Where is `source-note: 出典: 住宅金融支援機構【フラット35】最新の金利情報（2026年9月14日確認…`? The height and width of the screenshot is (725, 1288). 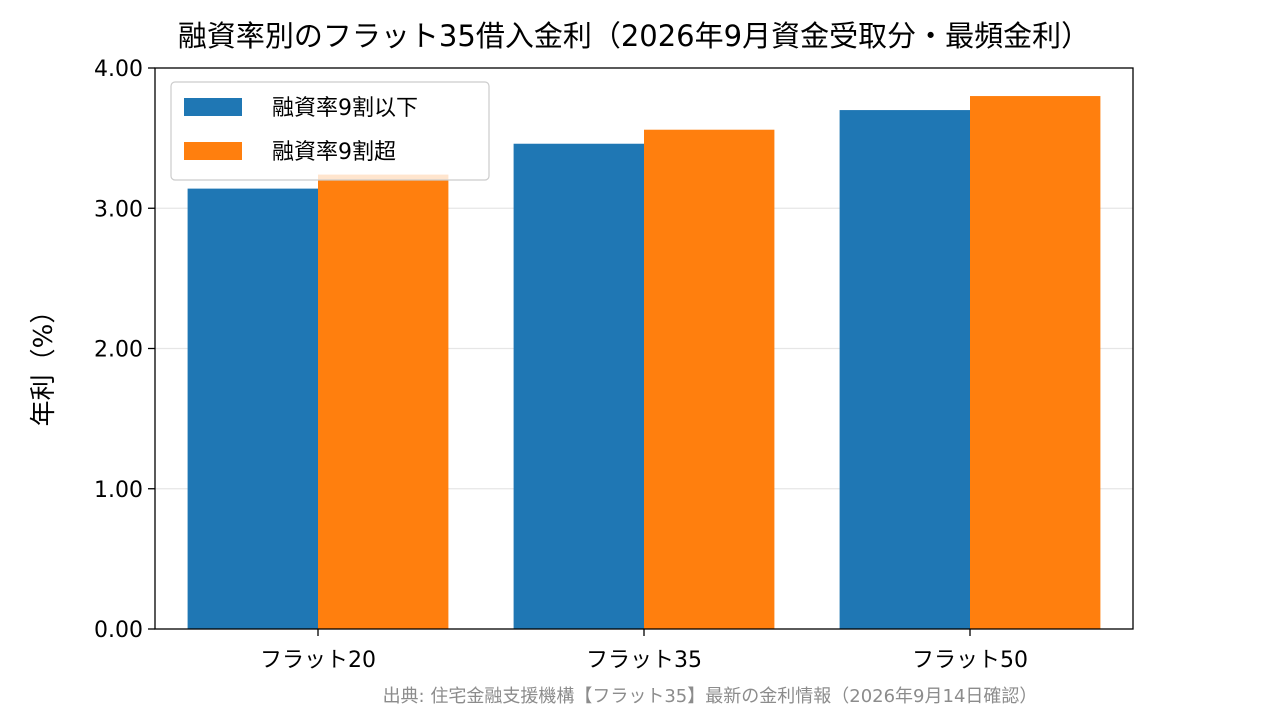 source-note: 出典: 住宅金融支援機構【フラット35】最新の金利情報（2026年9月14日確認… is located at coordinates (710, 696).